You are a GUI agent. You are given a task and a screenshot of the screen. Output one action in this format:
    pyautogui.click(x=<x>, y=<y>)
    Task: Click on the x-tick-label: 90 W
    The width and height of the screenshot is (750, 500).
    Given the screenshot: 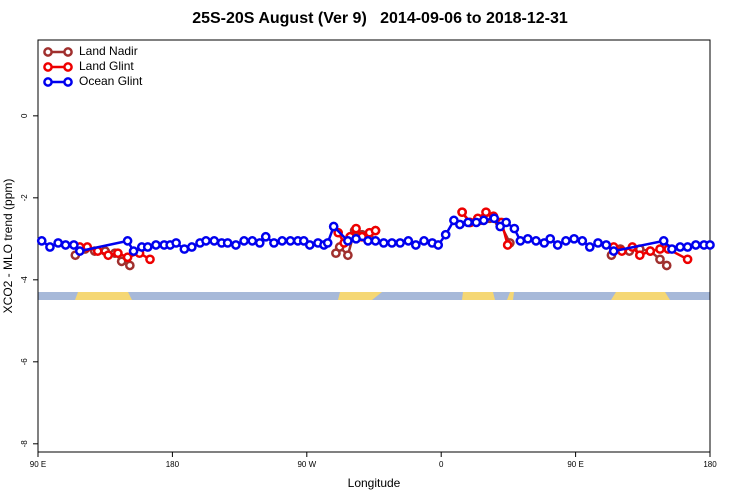 What is the action you would take?
    pyautogui.click(x=306, y=464)
    